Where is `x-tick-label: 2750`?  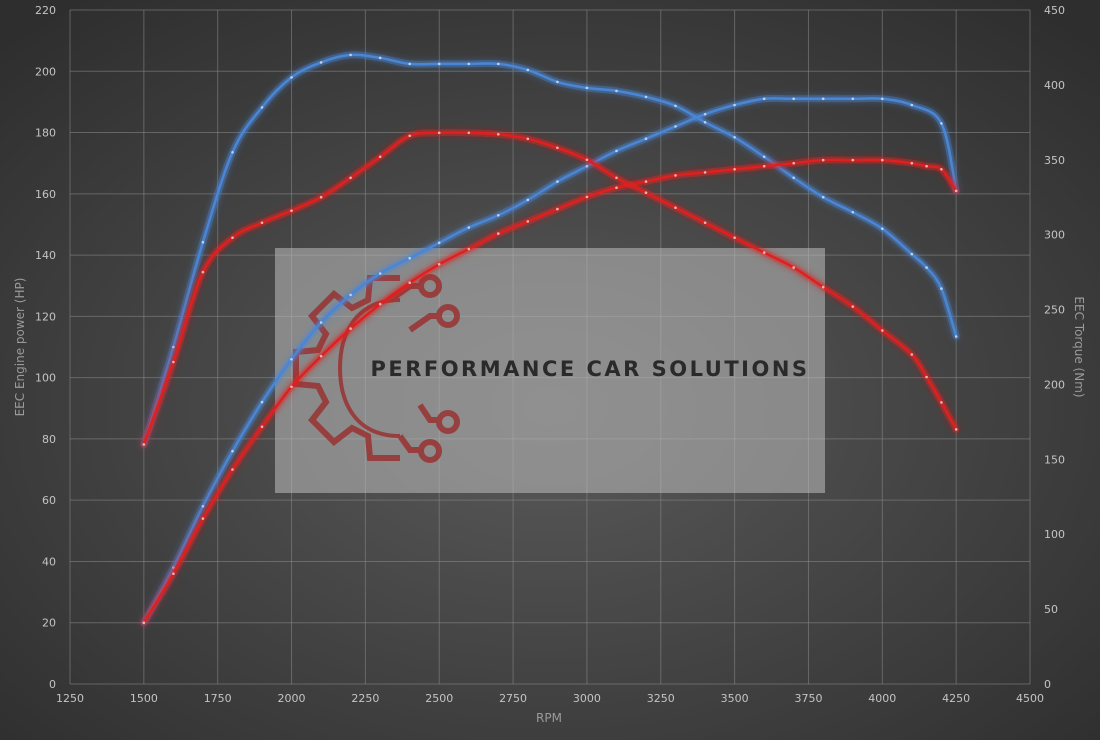 x-tick-label: 2750 is located at coordinates (513, 698).